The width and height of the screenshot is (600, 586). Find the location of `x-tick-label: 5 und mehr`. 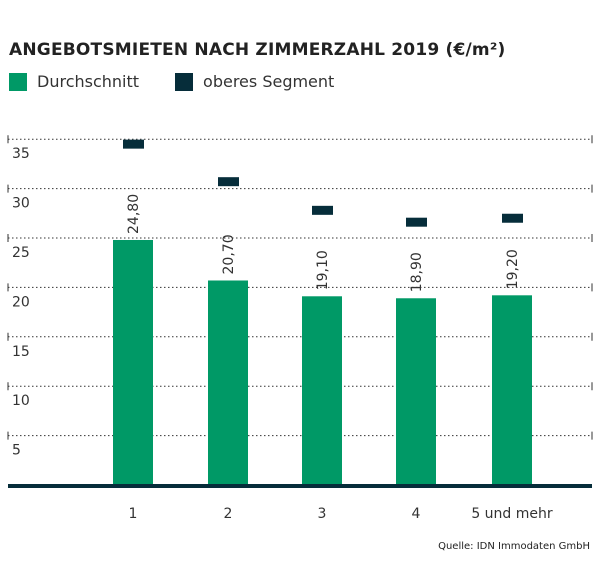

x-tick-label: 5 und mehr is located at coordinates (512, 514).